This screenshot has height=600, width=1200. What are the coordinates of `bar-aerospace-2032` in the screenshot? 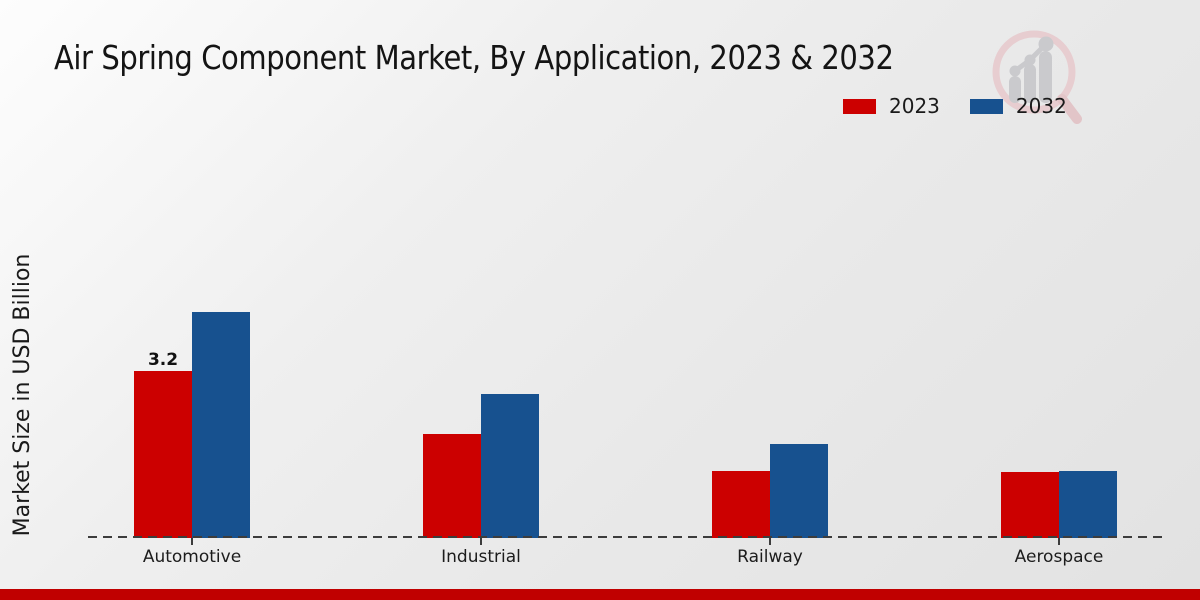 It's located at (1088, 504).